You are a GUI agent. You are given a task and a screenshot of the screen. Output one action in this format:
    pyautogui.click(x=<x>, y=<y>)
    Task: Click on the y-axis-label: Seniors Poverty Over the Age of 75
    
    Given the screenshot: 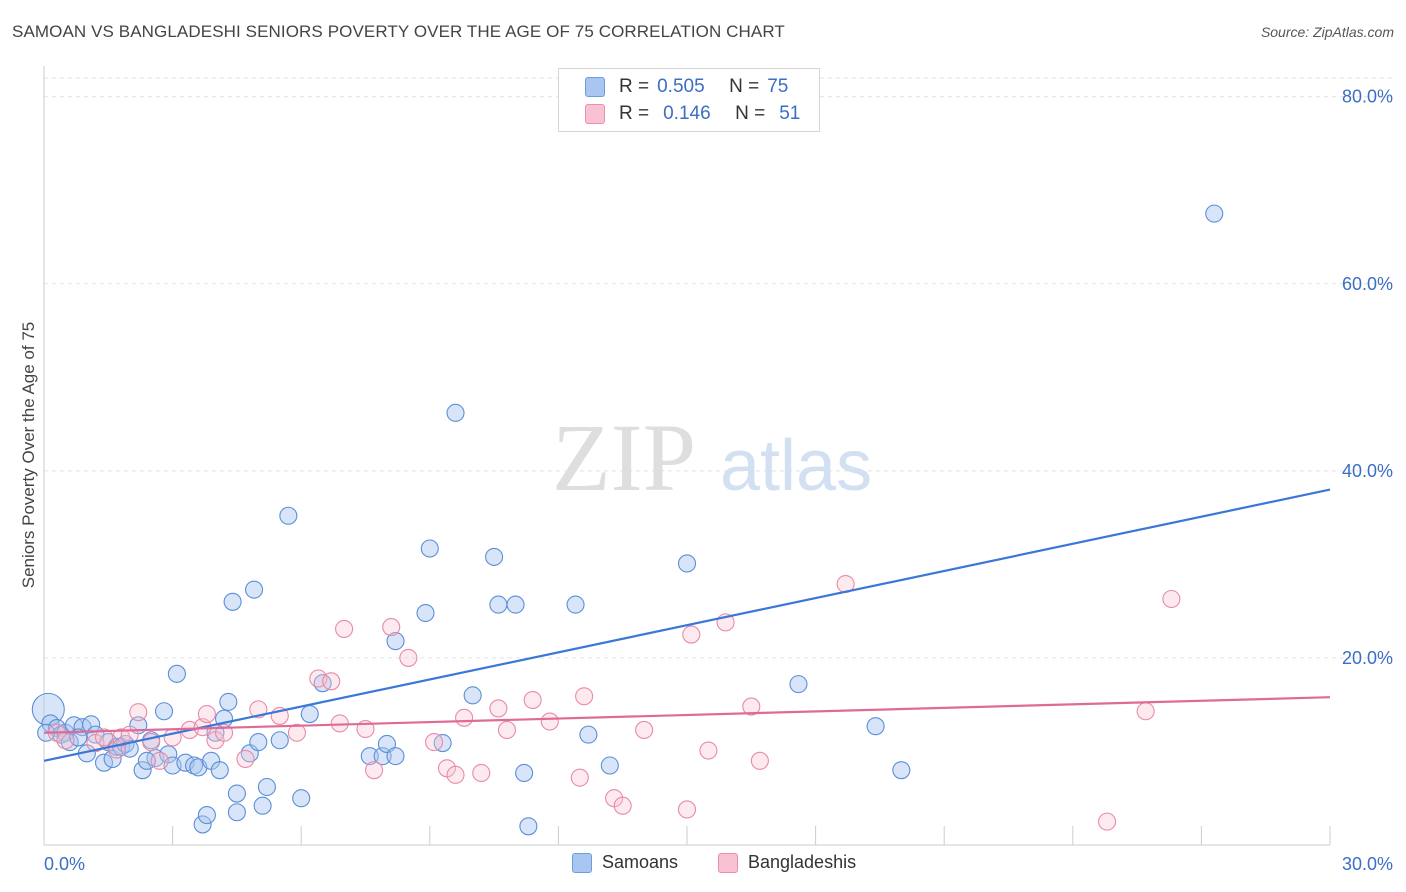 What is the action you would take?
    pyautogui.click(x=28, y=455)
    